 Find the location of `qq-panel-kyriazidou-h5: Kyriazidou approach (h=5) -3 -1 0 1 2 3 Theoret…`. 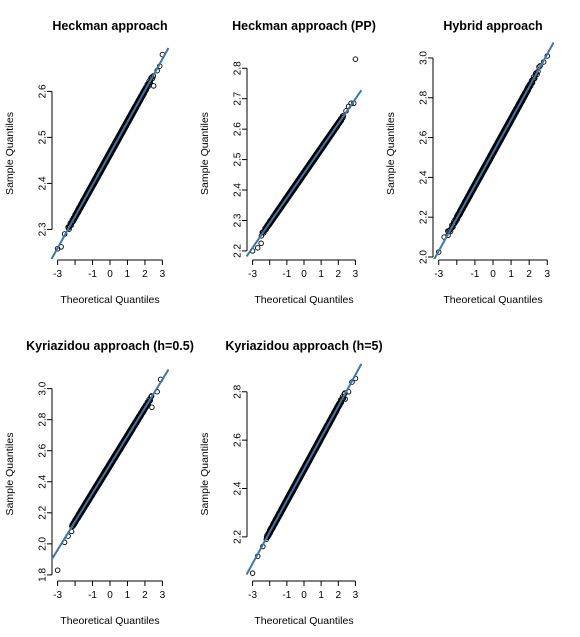

qq-panel-kyriazidou-h5: Kyriazidou approach (h=5) -3 -1 0 1 2 3 Theoret… is located at coordinates (291, 483).